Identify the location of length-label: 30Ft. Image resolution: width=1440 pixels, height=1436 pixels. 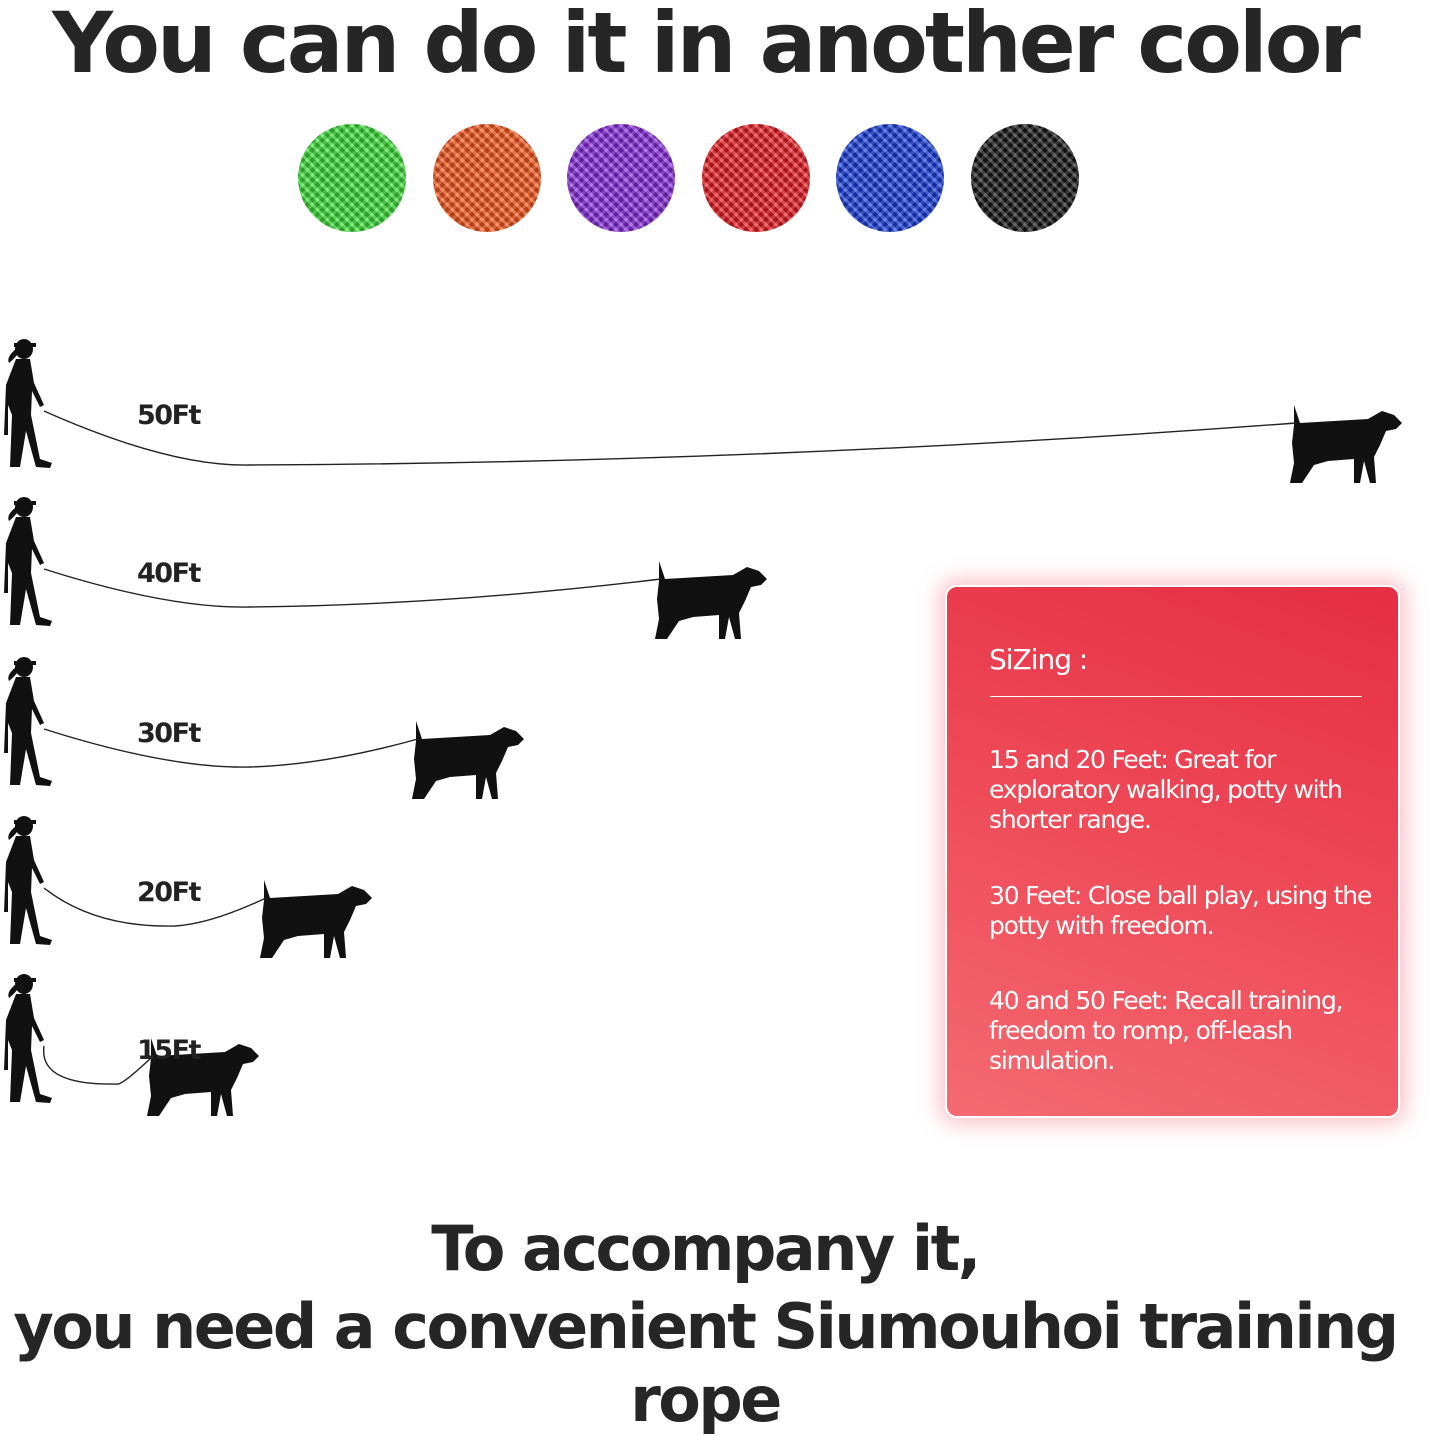
(169, 733).